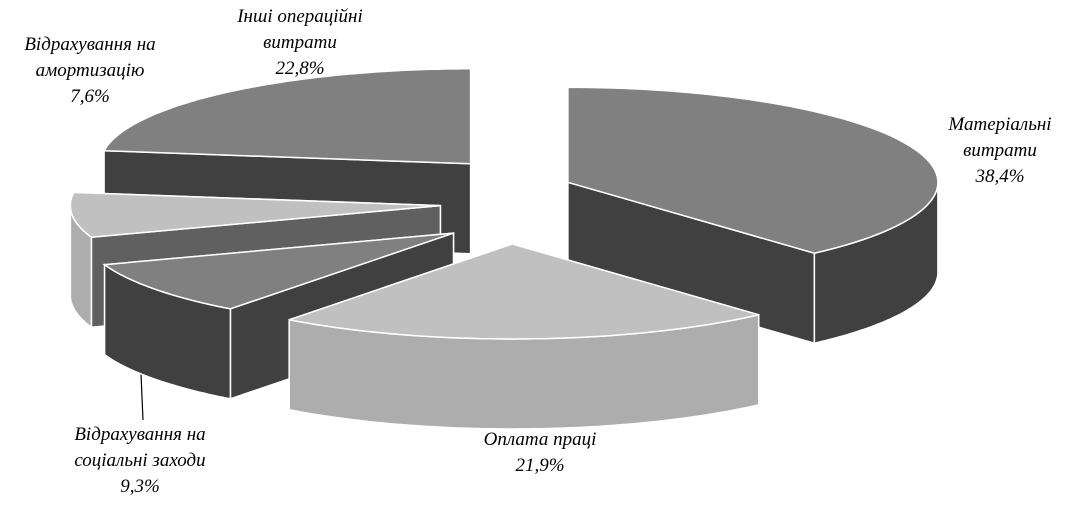 Image resolution: width=1072 pixels, height=510 pixels. What do you see at coordinates (140, 486) in the screenshot?
I see `value-label: 9,3%` at bounding box center [140, 486].